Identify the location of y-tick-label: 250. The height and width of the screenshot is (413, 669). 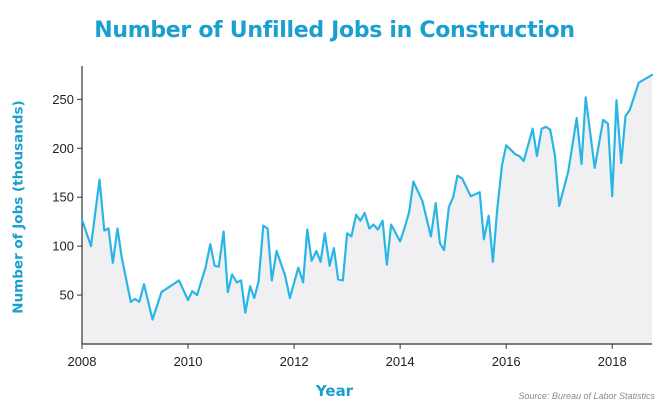
(63, 99).